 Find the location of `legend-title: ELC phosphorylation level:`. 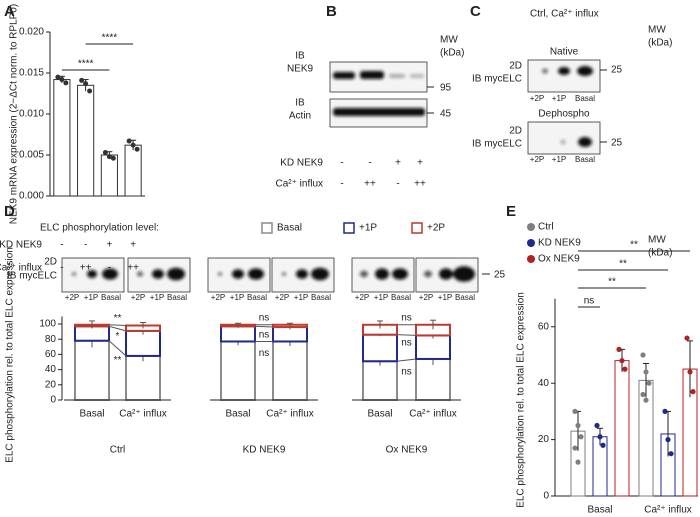

legend-title: ELC phosphorylation level: is located at coordinates (99, 228).